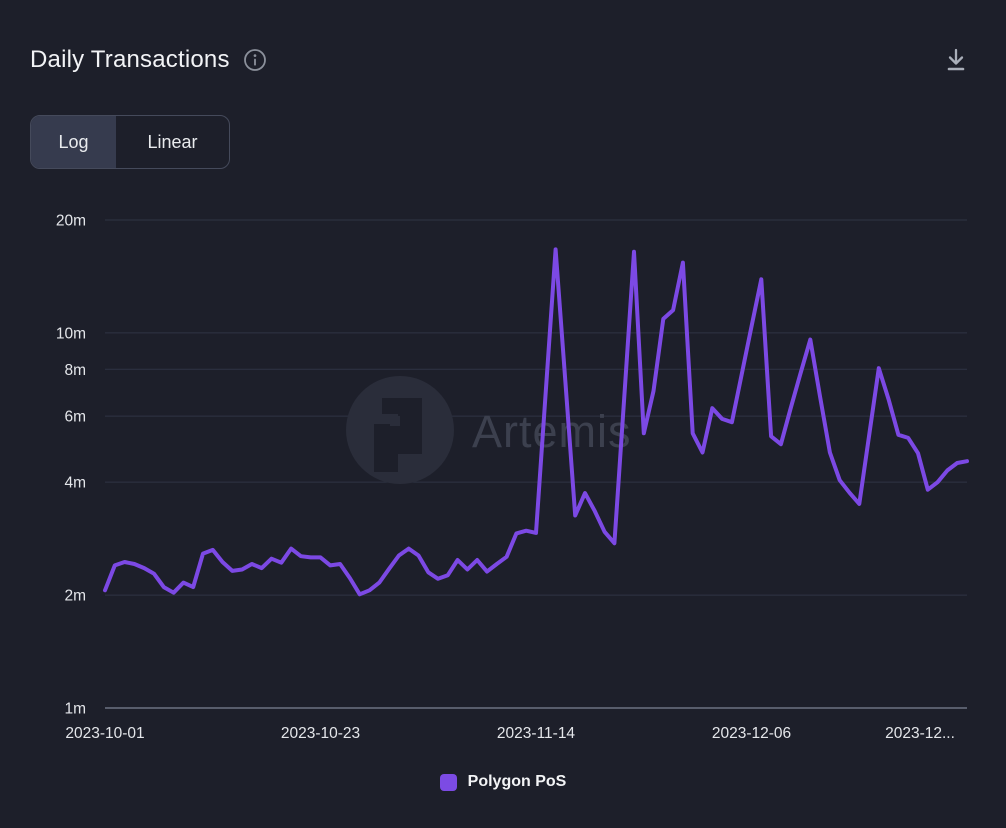  I want to click on y-tick-label: 1m, so click(75, 709).